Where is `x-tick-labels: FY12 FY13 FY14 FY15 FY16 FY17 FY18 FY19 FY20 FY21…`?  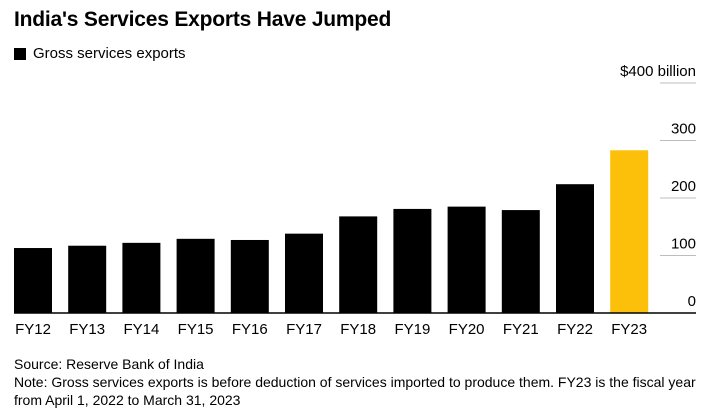
x-tick-labels: FY12 FY13 FY14 FY15 FY16 FY17 FY18 FY19 FY20 FY21… is located at coordinates (331, 329).